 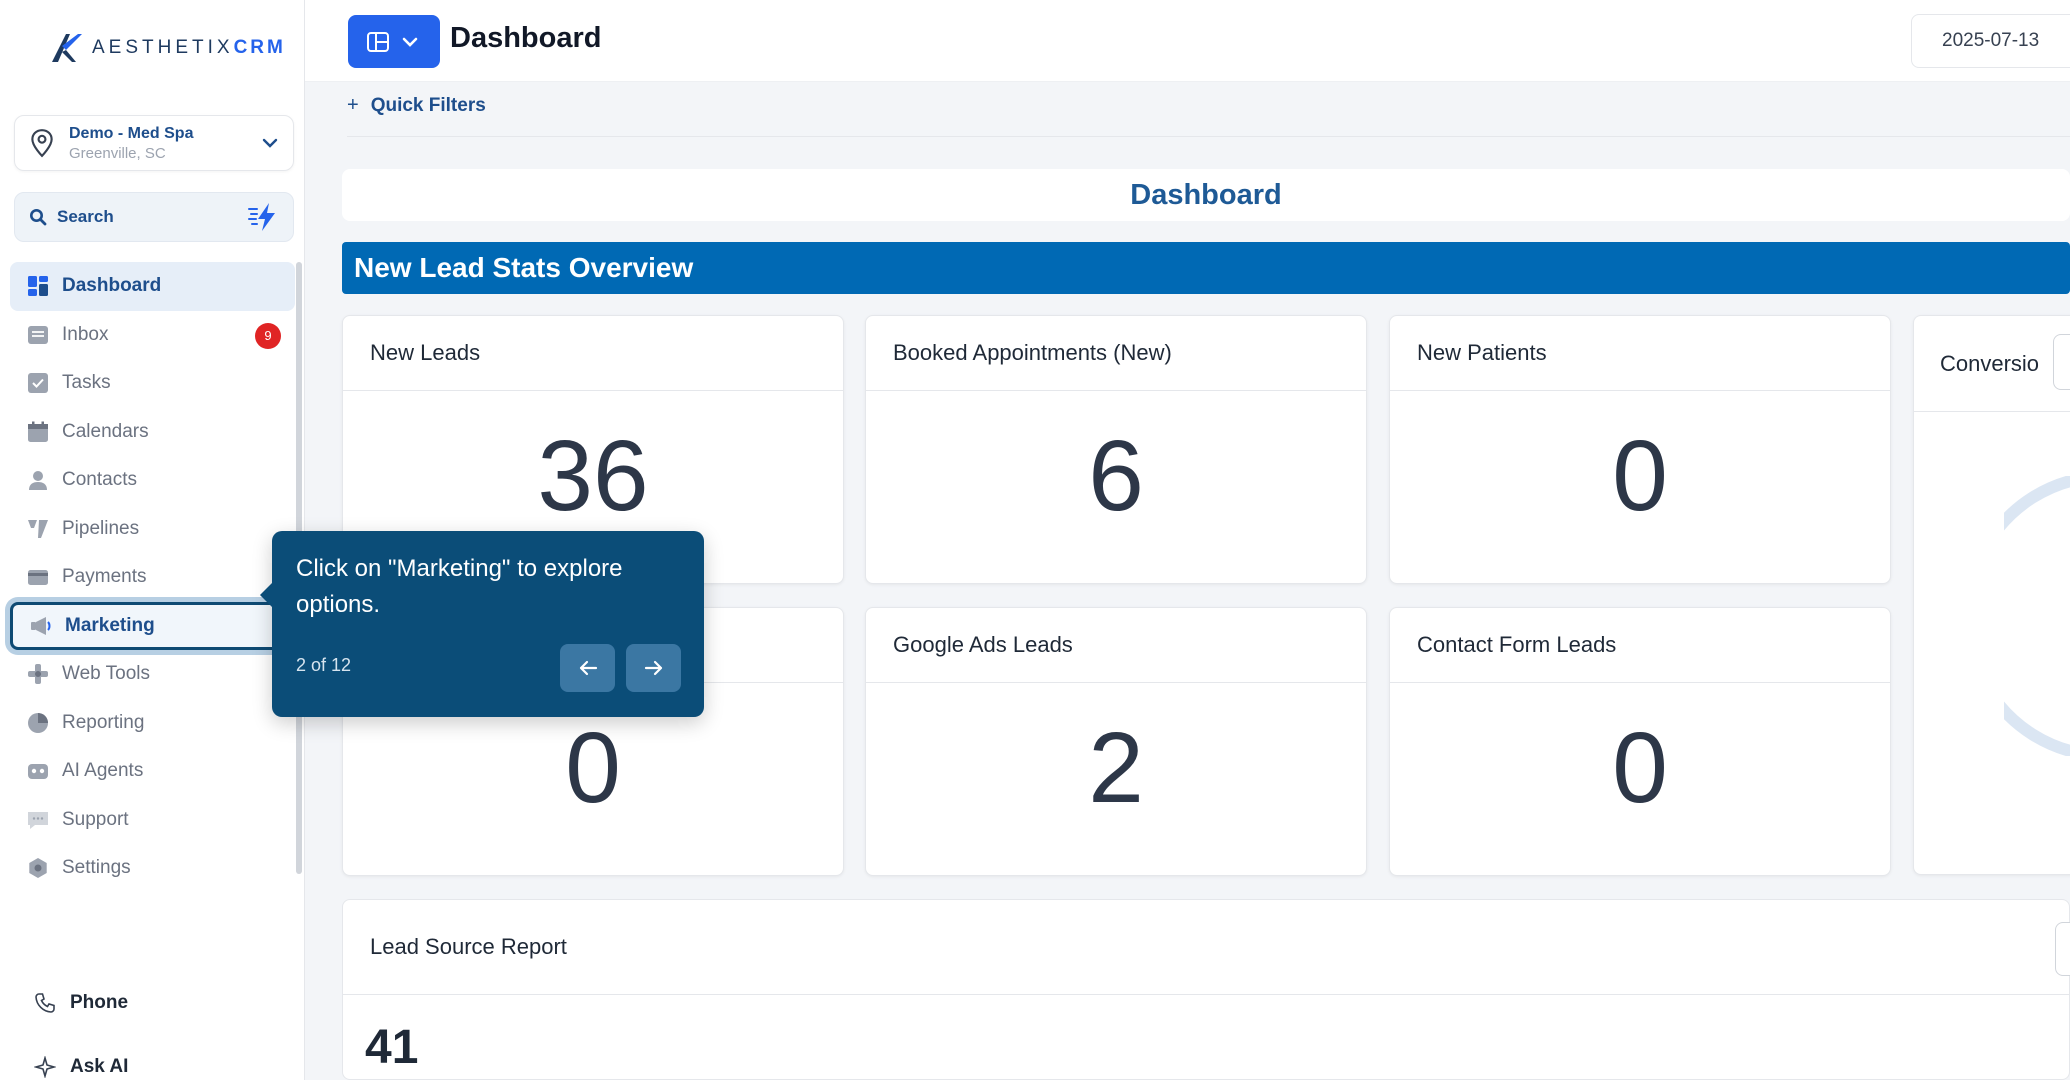 I want to click on sidebar-item-support: Support, so click(x=152, y=820).